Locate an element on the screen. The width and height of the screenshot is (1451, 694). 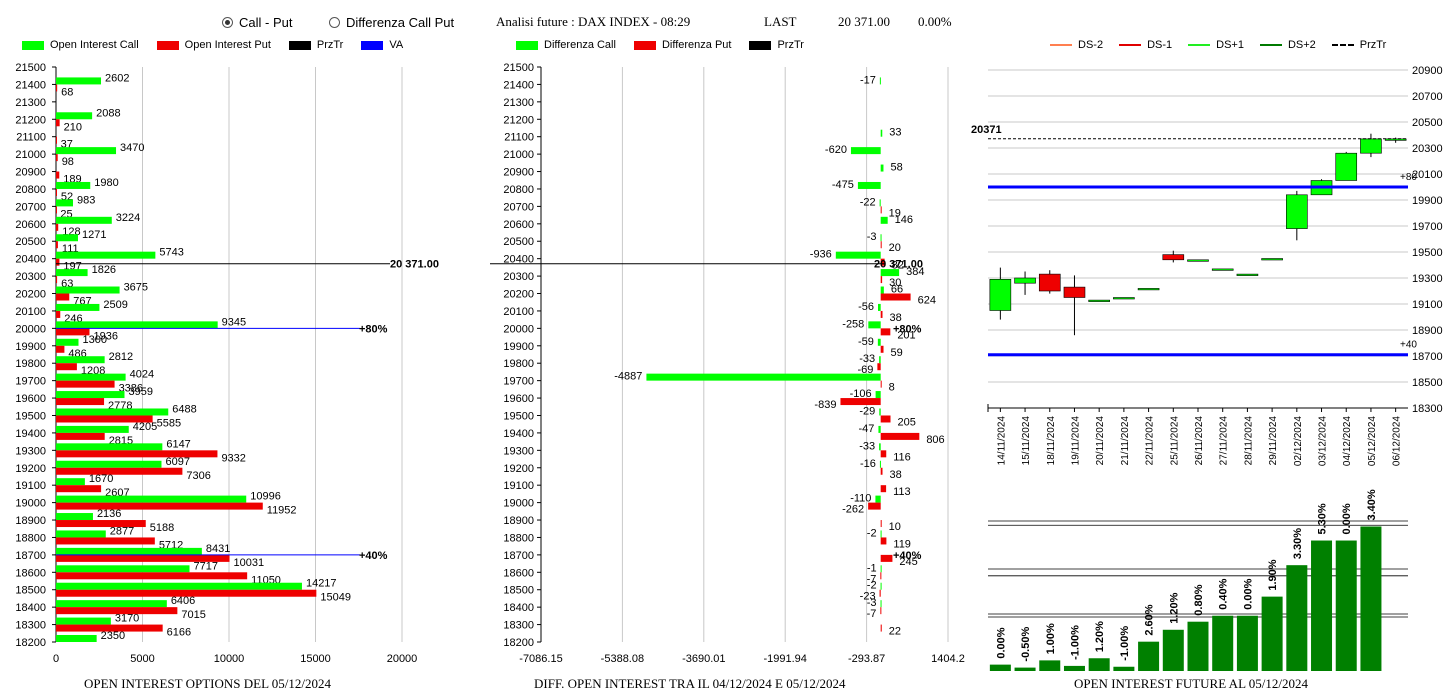
x-tick-label: 19/11/2024 is located at coordinates (1075, 441).